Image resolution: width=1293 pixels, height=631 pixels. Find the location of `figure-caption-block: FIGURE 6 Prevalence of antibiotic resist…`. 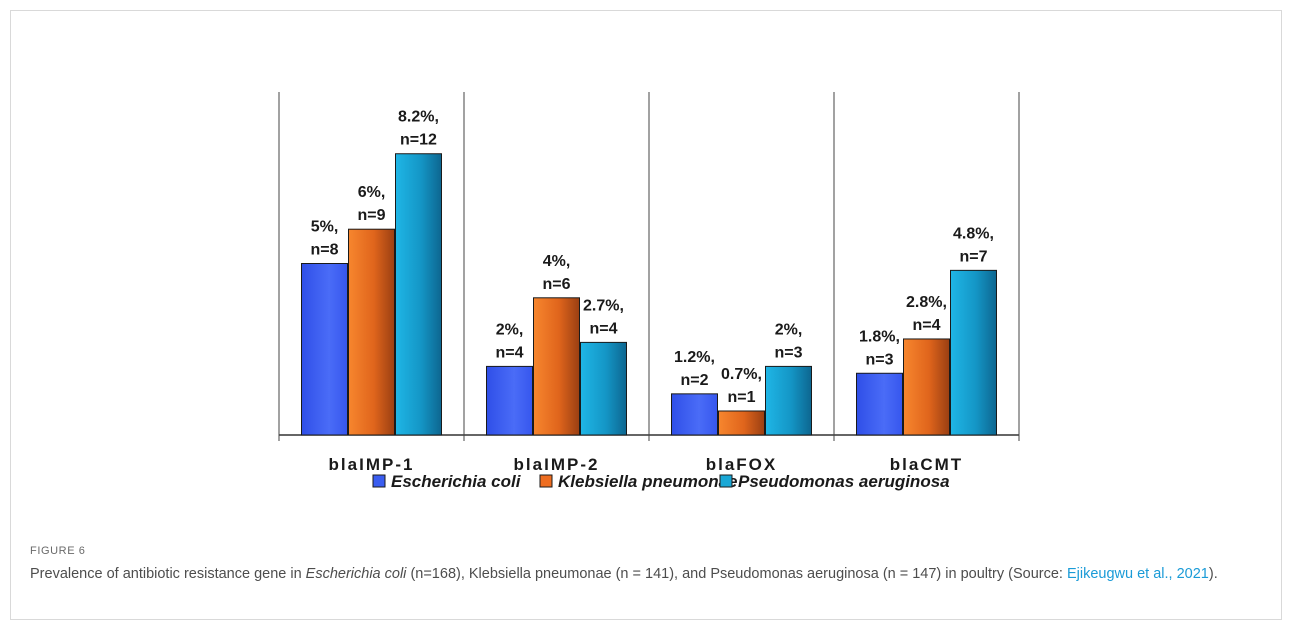

figure-caption-block: FIGURE 6 Prevalence of antibiotic resist… is located at coordinates (645, 565).